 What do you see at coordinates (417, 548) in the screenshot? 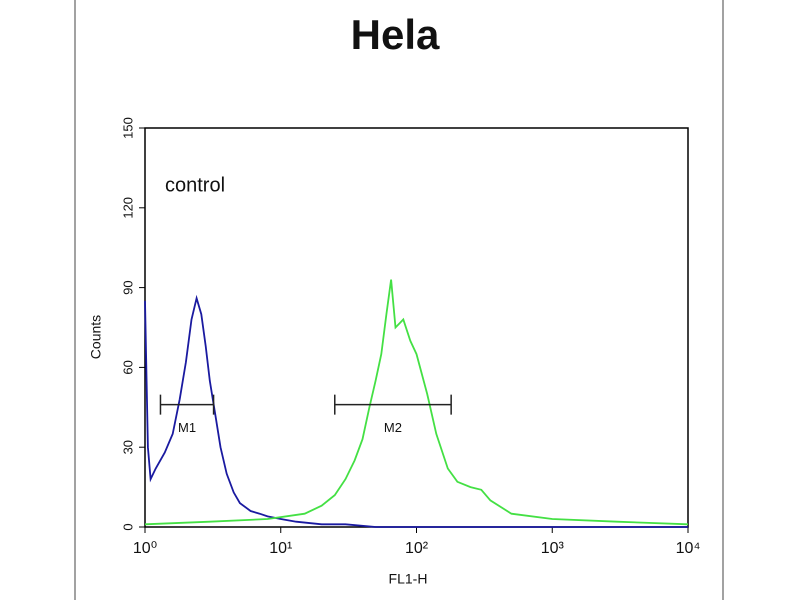
I see `x-tick-label: 10²` at bounding box center [417, 548].